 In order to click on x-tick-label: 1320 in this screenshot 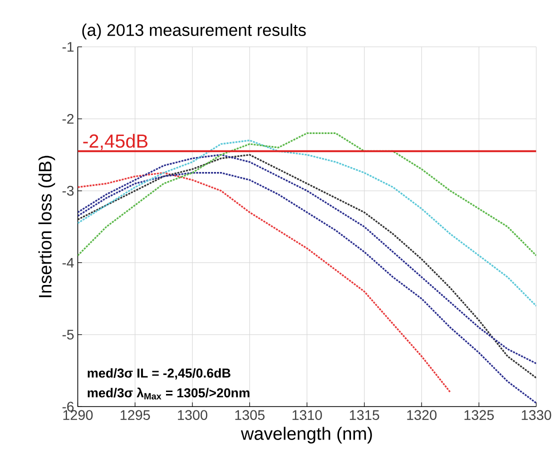, I will do `click(422, 415)`.